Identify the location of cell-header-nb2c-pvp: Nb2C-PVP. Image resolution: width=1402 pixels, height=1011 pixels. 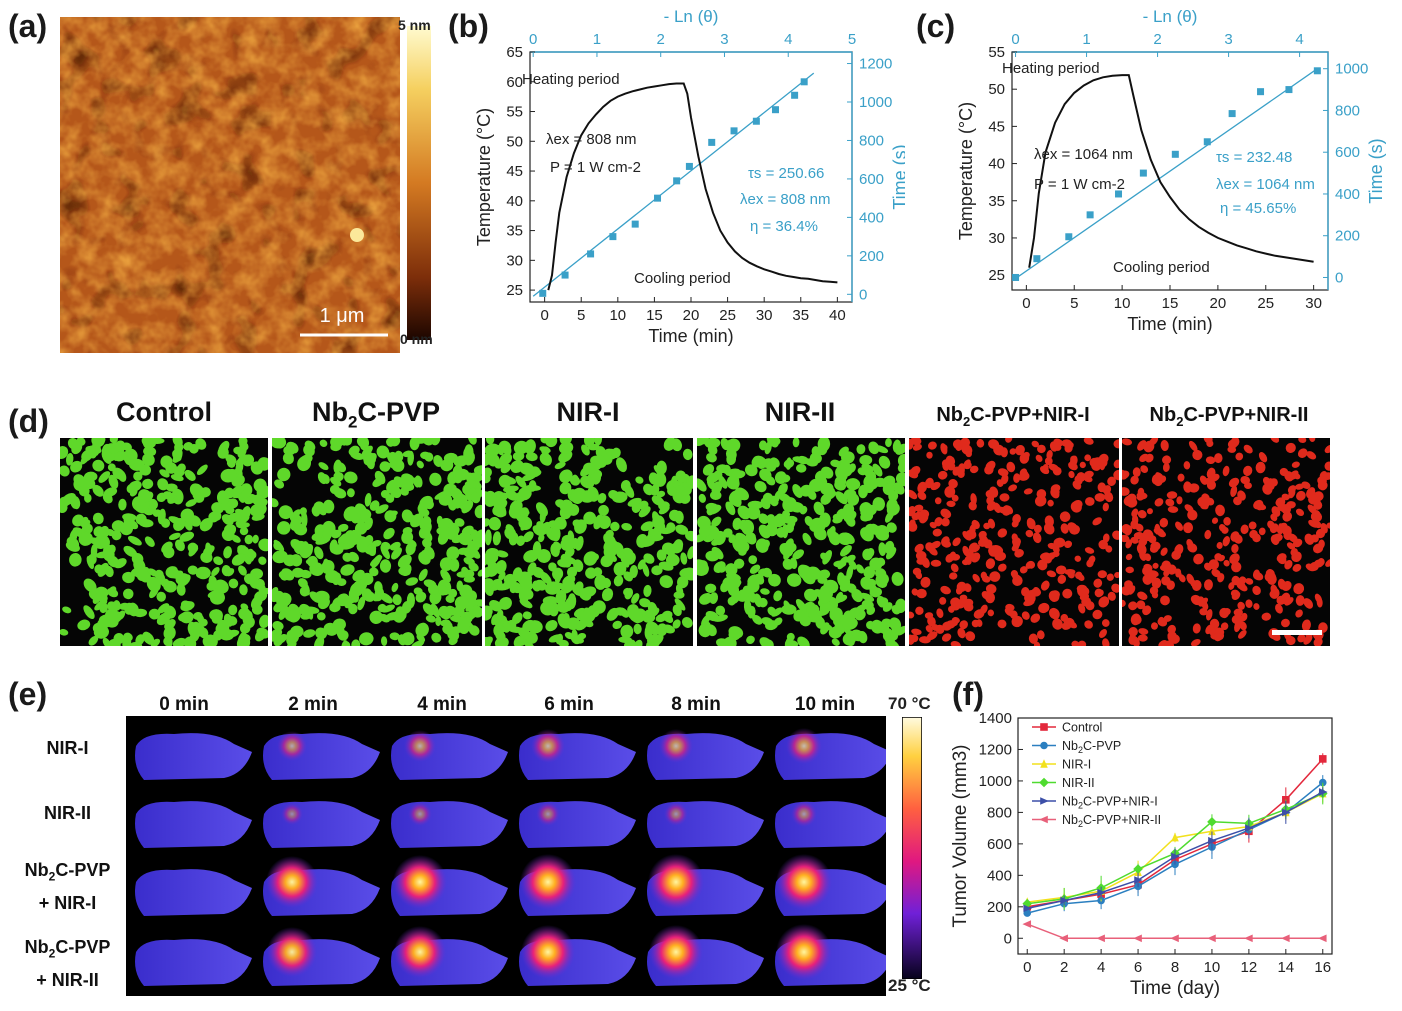
(376, 414).